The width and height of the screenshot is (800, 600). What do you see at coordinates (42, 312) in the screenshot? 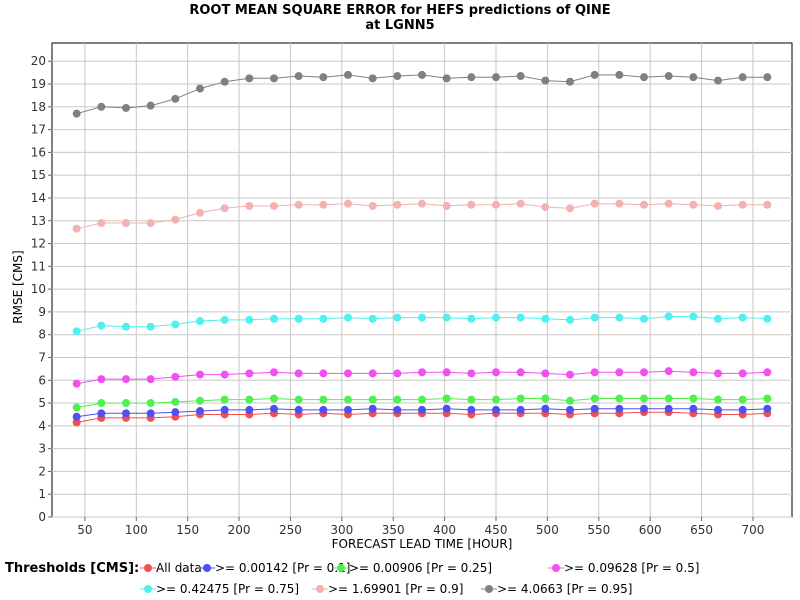
I see `y-tick-label: 9` at bounding box center [42, 312].